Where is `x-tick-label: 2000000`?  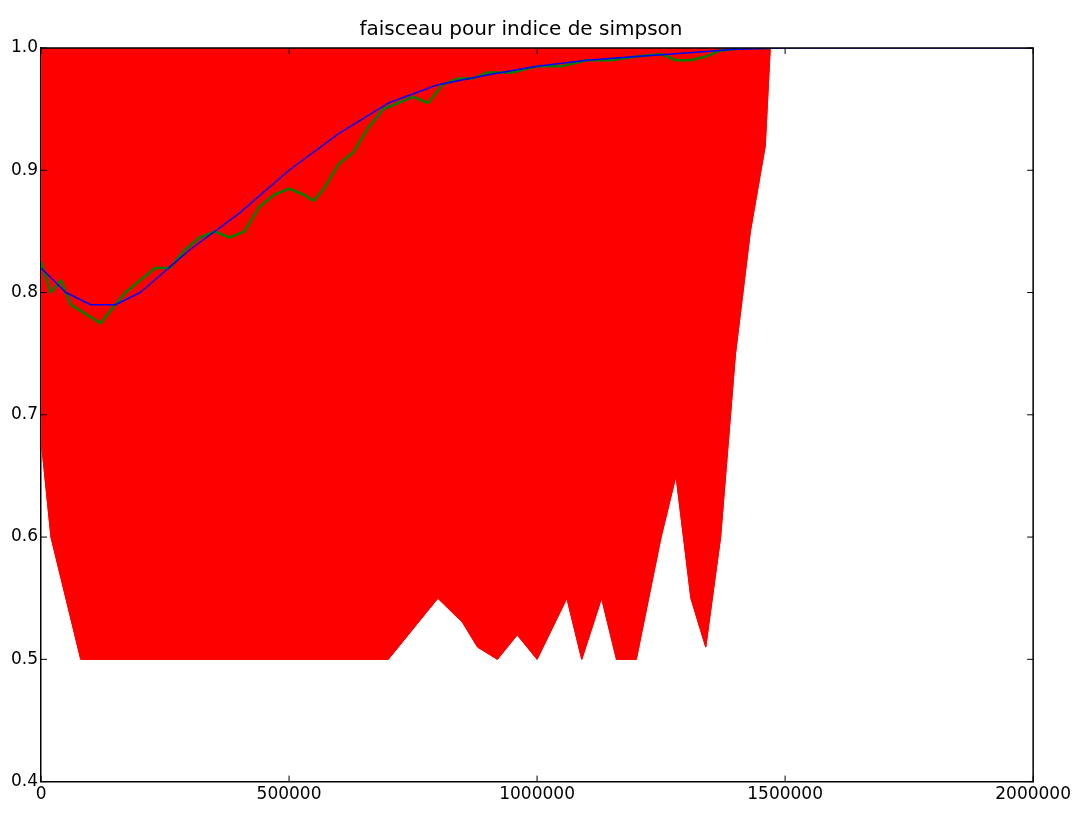
x-tick-label: 2000000 is located at coordinates (1033, 793).